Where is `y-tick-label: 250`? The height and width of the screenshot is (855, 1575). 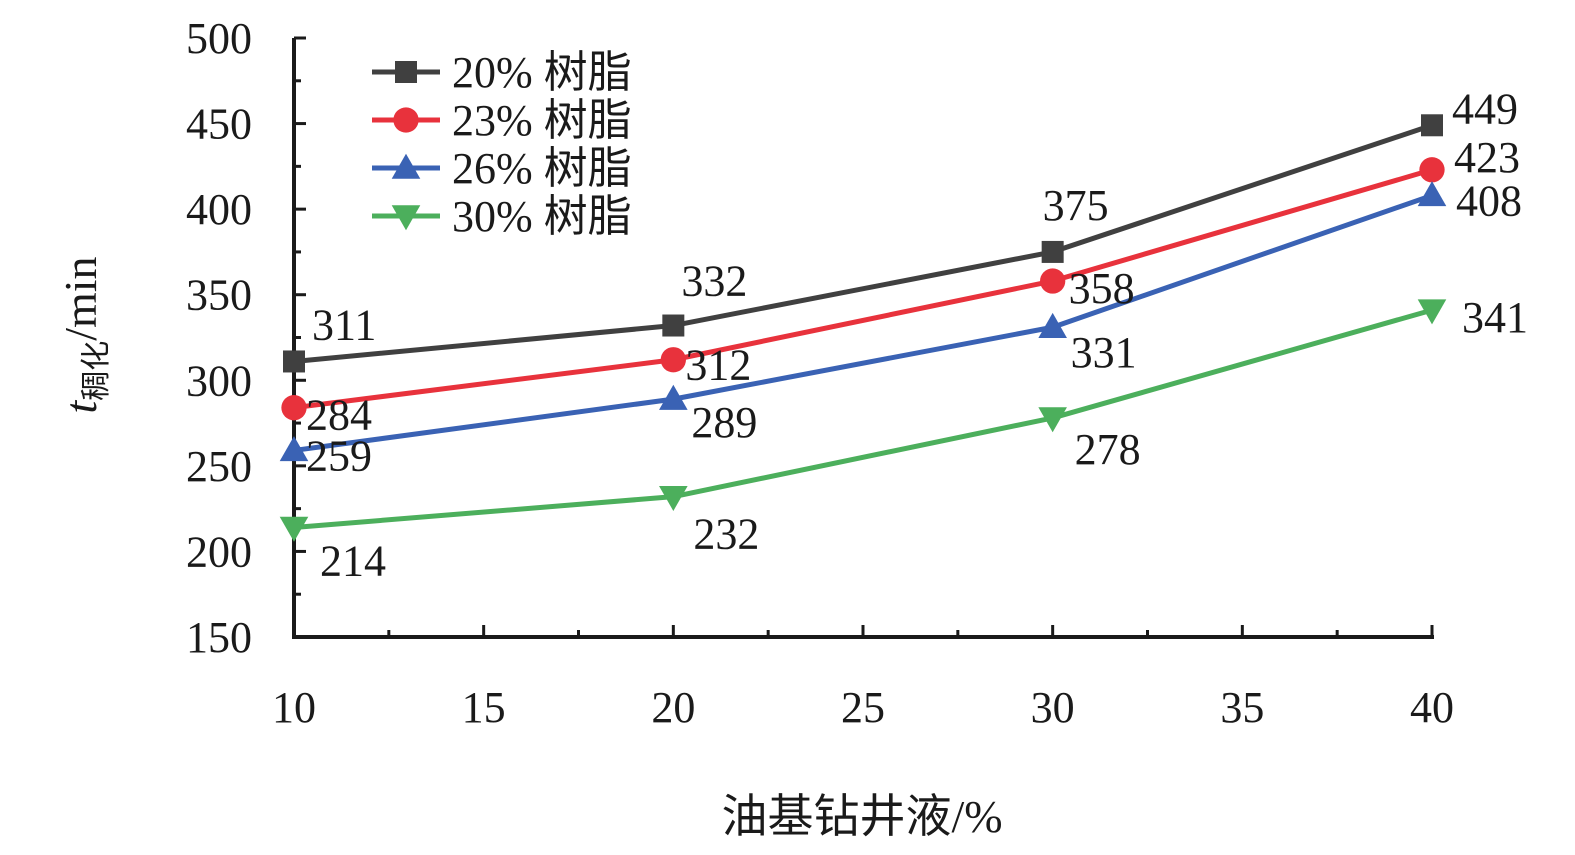 y-tick-label: 250 is located at coordinates (219, 466).